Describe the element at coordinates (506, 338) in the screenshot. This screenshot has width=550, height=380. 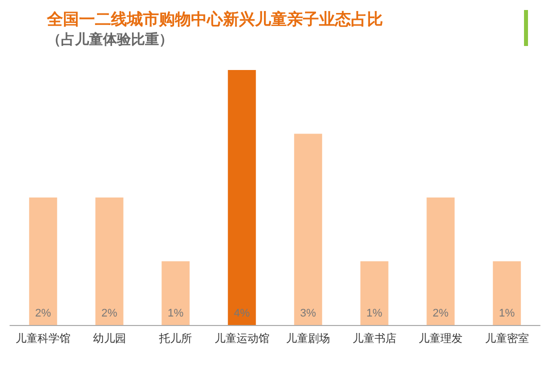
I see `x-tick-label: 儿童密室` at that location.